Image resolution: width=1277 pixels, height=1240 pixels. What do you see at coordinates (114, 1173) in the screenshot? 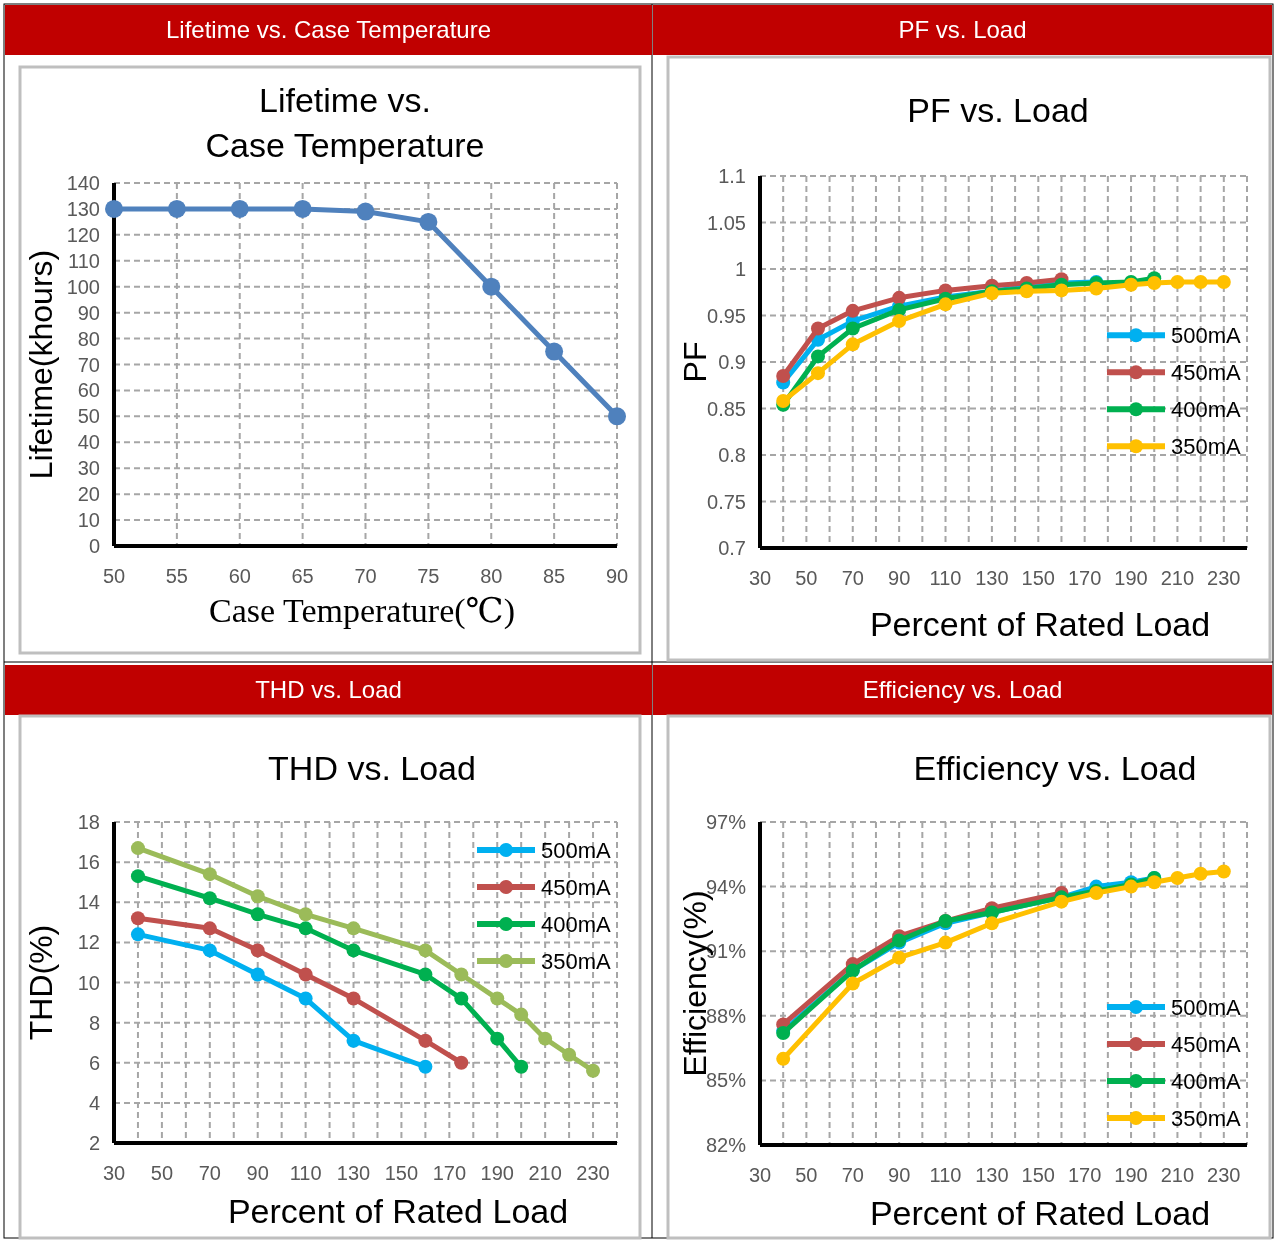
I see `x-tick-label: 30` at bounding box center [114, 1173].